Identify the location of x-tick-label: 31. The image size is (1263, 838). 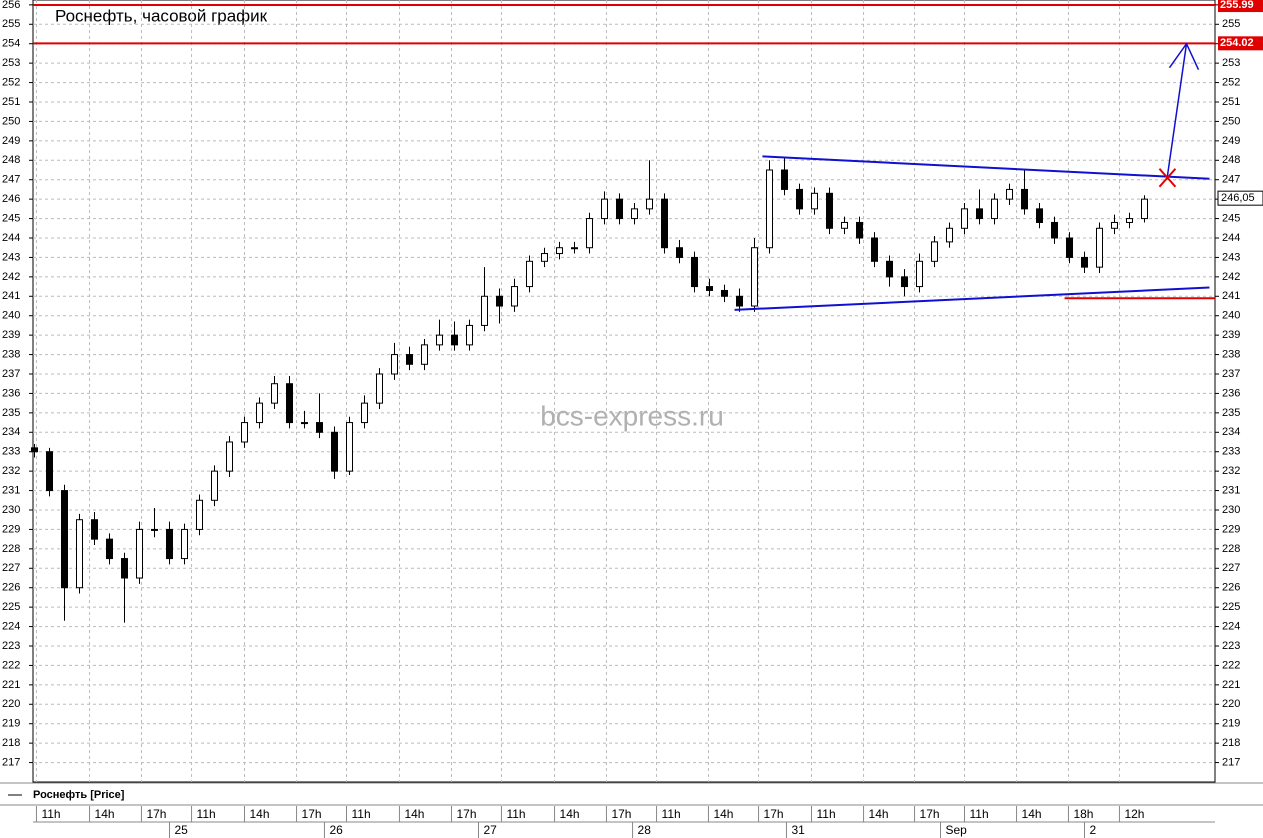
(798, 830).